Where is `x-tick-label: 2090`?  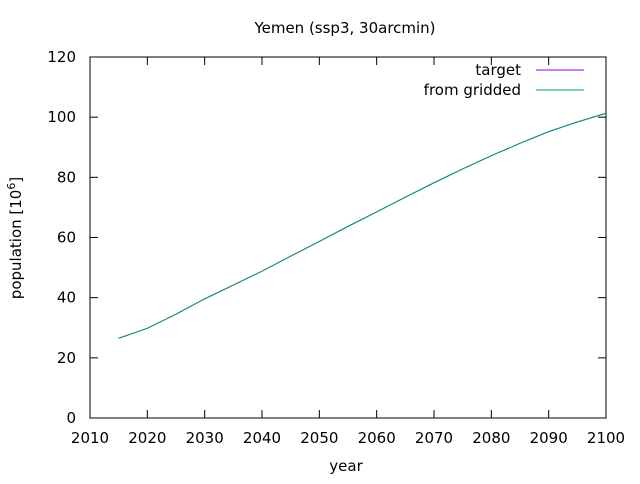 x-tick-label: 2090 is located at coordinates (549, 438).